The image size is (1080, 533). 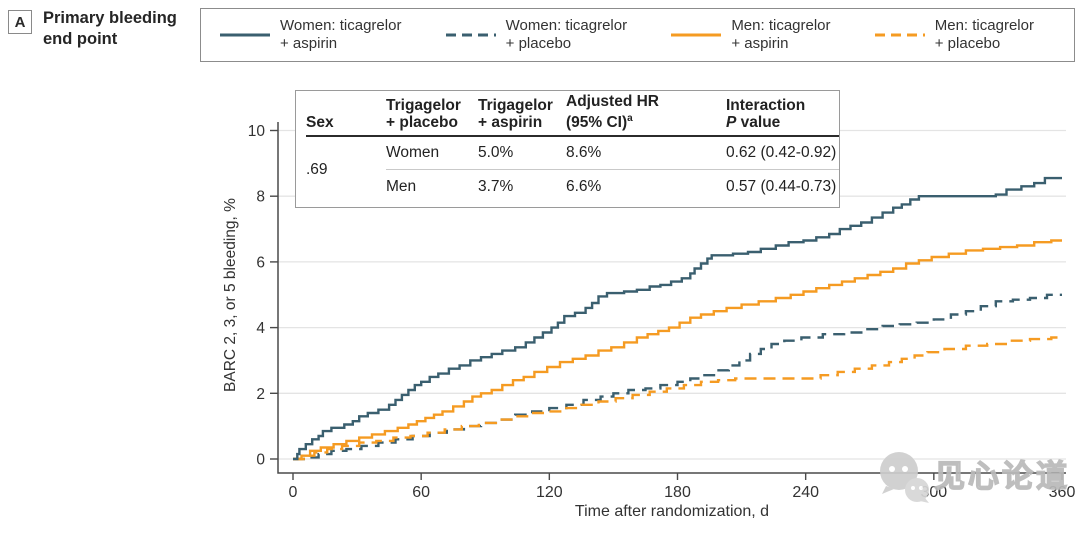 I want to click on table-header-sex: Sex, so click(x=346, y=114).